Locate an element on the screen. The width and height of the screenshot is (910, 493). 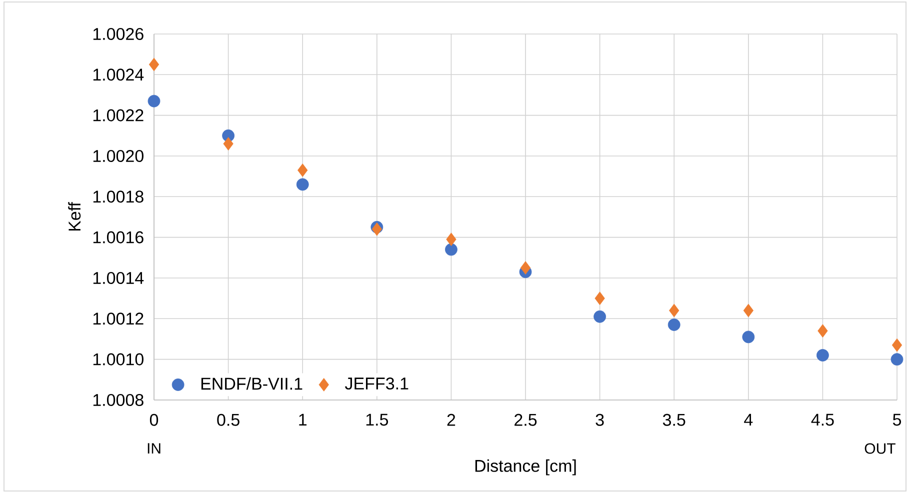
text: IN is located at coordinates (154, 448).